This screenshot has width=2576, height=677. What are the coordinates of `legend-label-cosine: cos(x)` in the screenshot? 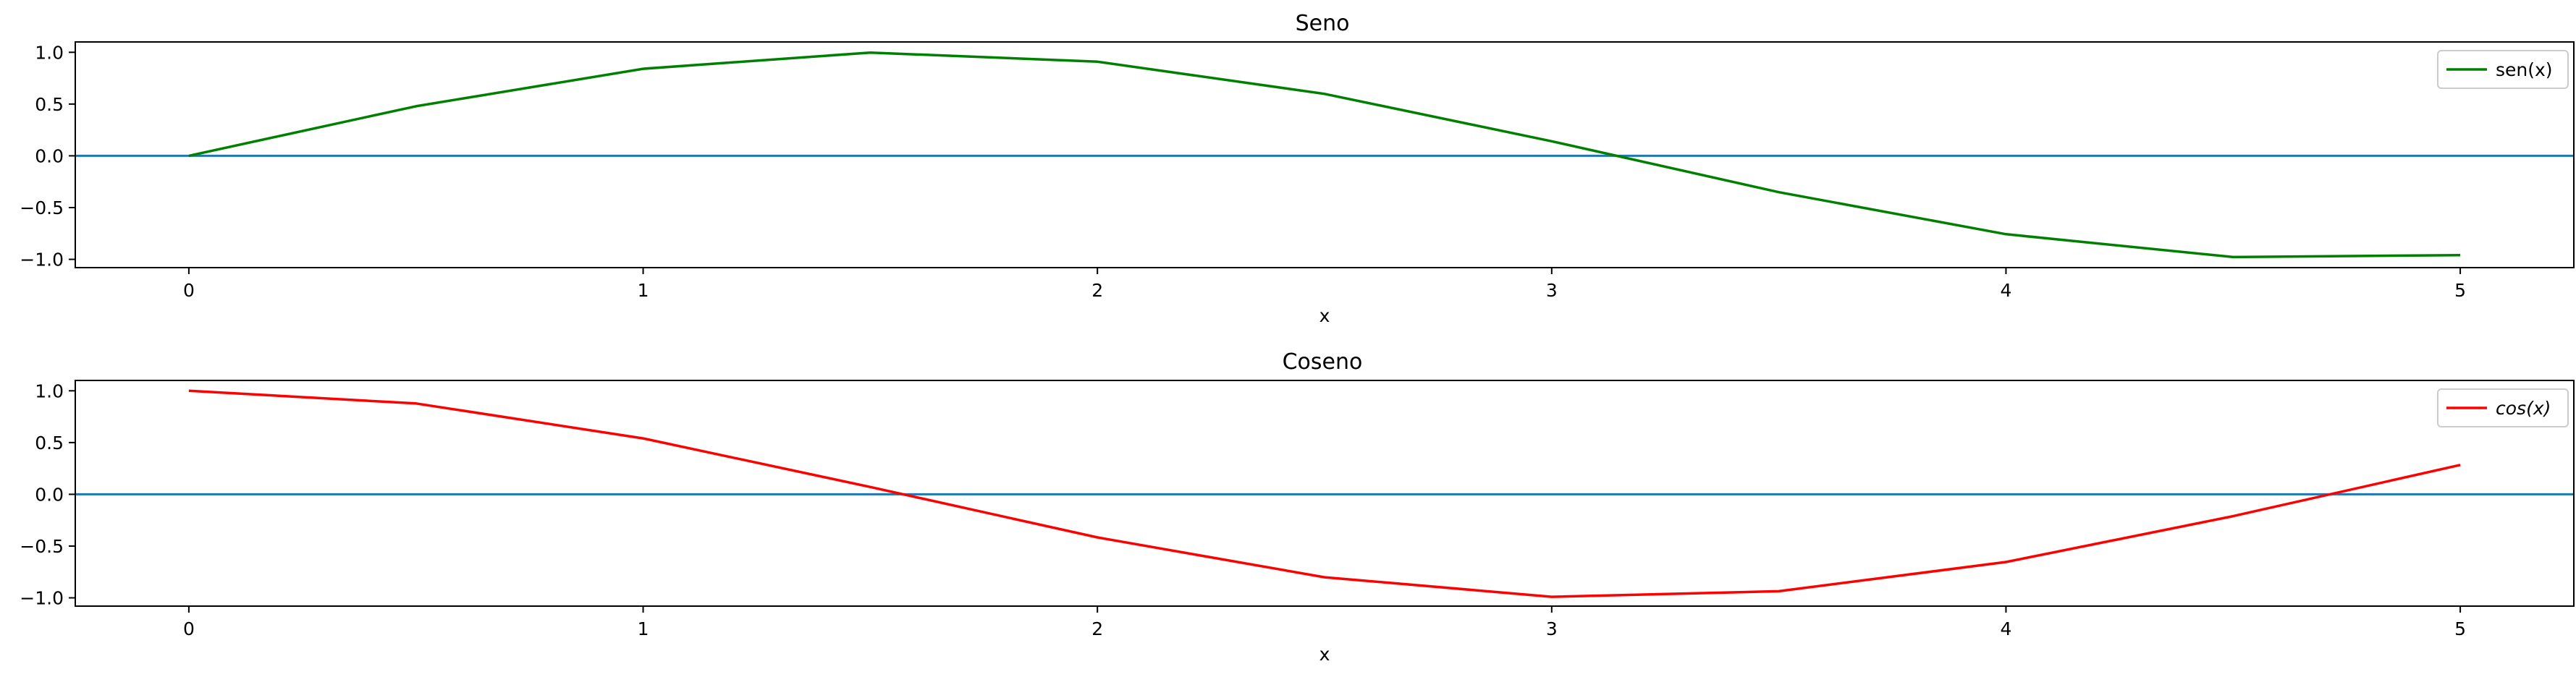 It's located at (2523, 408).